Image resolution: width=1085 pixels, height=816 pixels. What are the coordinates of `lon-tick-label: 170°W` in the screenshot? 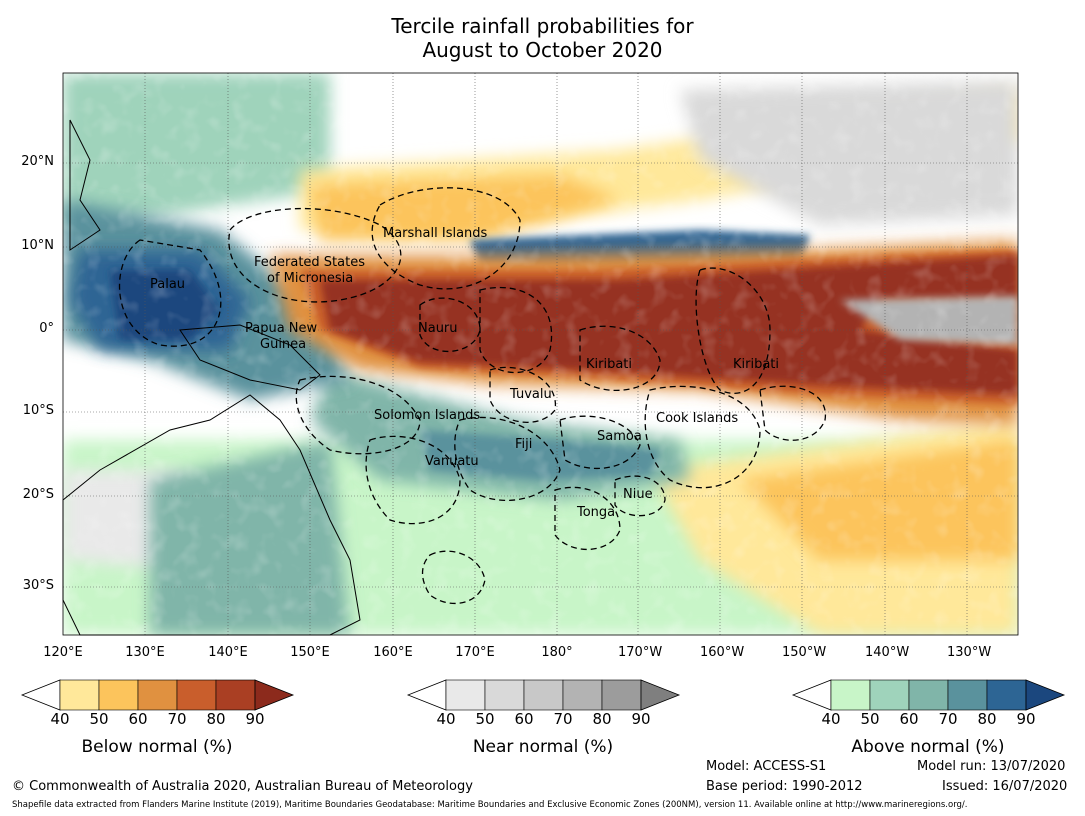 It's located at (640, 652).